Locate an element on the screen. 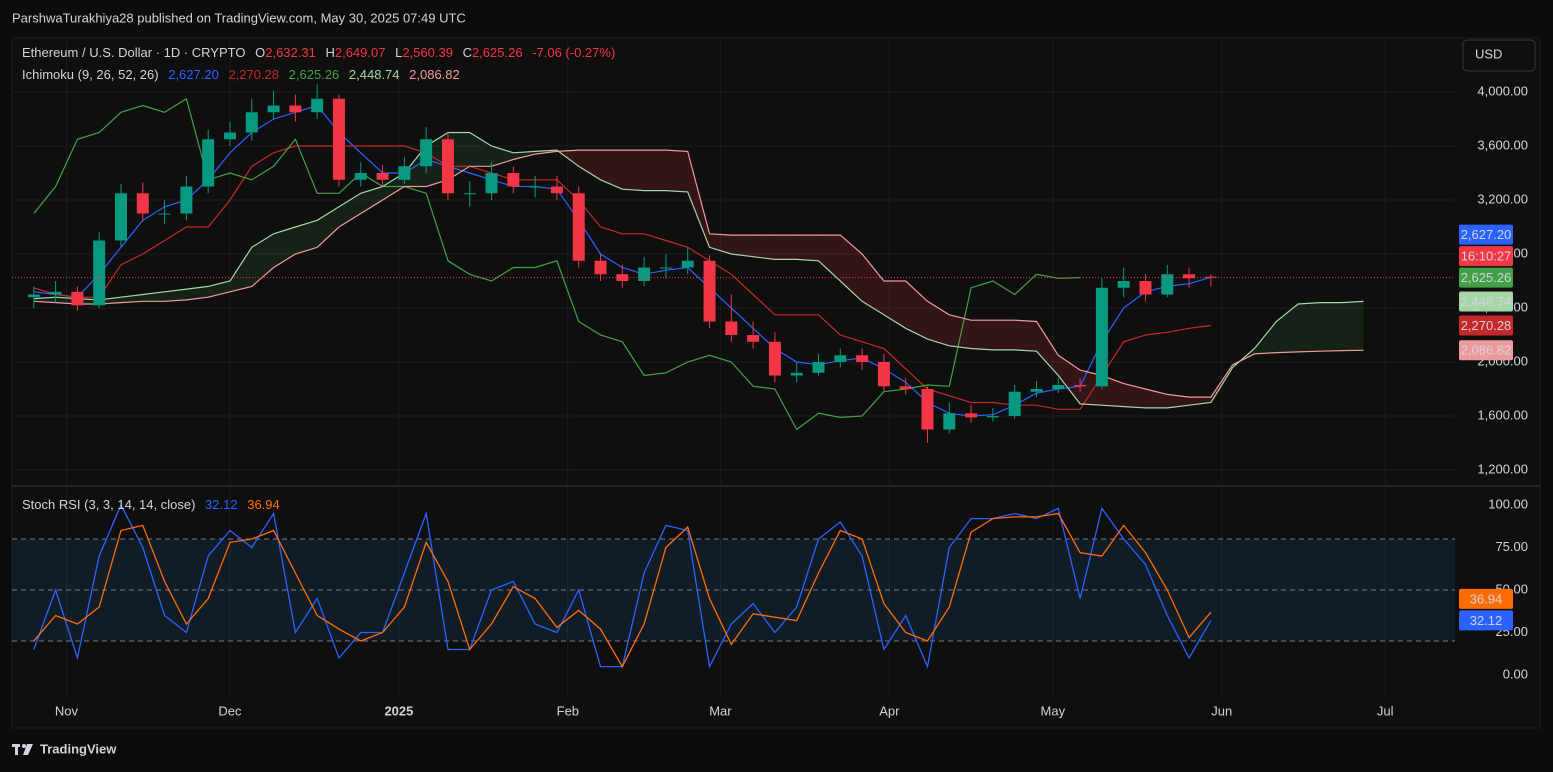  y-tick-label: 4,000.00 is located at coordinates (1502, 90).